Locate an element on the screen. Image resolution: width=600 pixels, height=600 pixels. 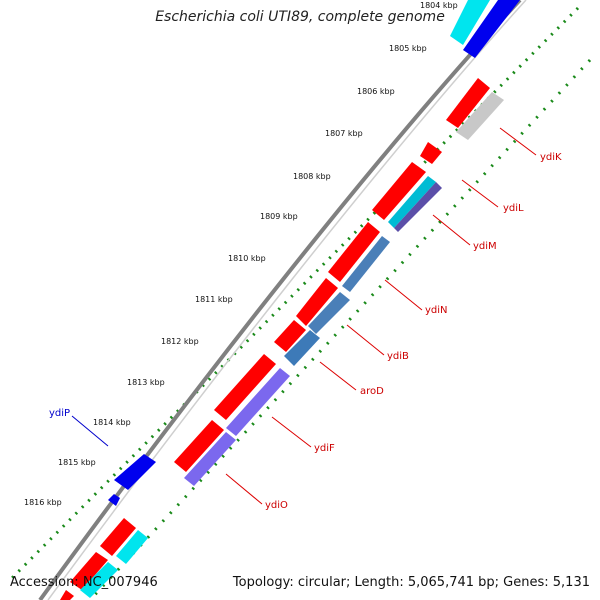
leader-ydiP is located at coordinates (90, 431).